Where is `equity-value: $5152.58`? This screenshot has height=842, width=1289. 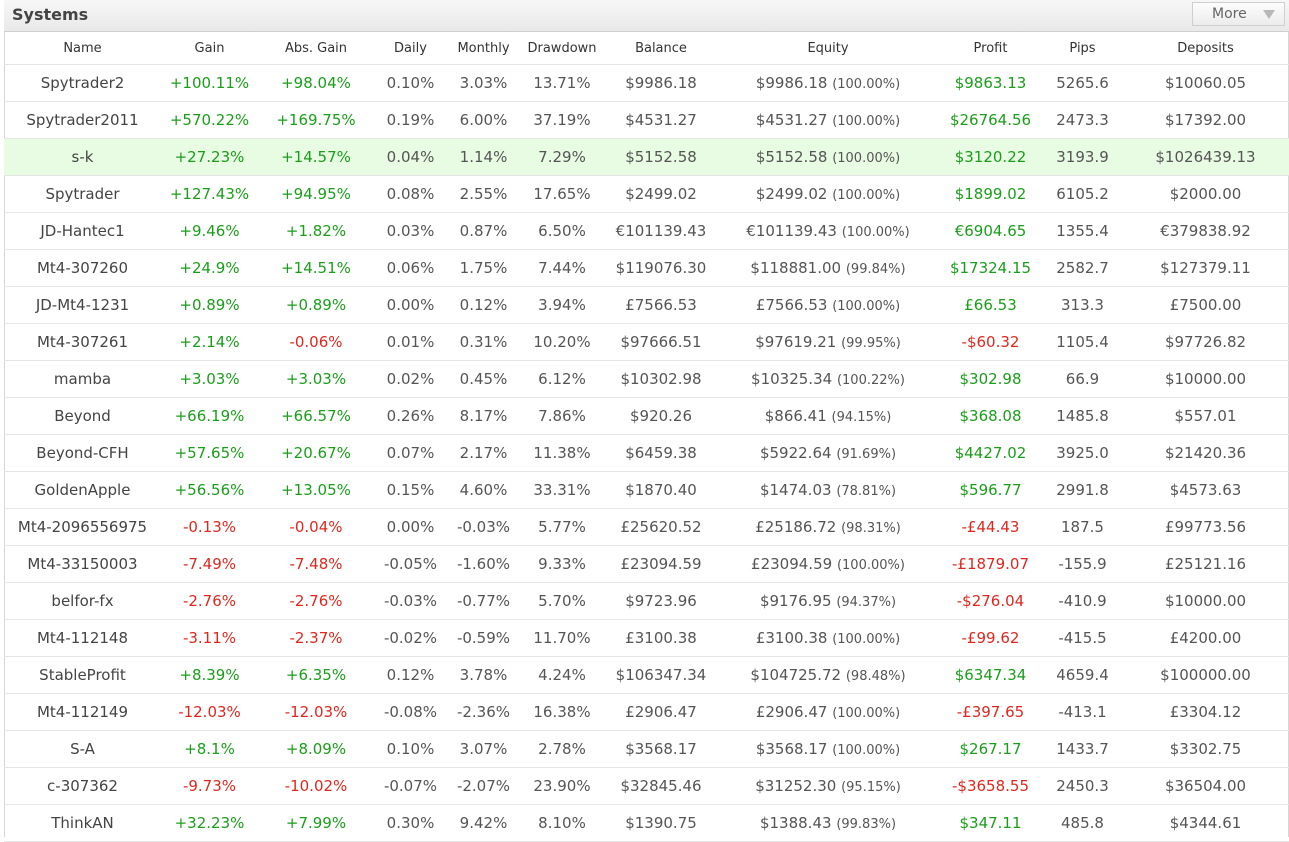 equity-value: $5152.58 is located at coordinates (791, 157).